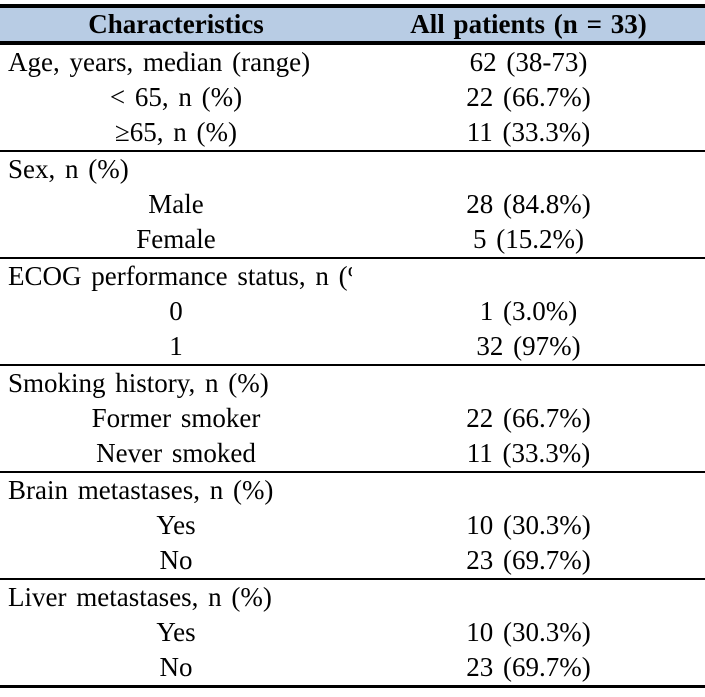 The height and width of the screenshot is (697, 705). I want to click on row-value: 1 (3.0%), so click(528, 311).